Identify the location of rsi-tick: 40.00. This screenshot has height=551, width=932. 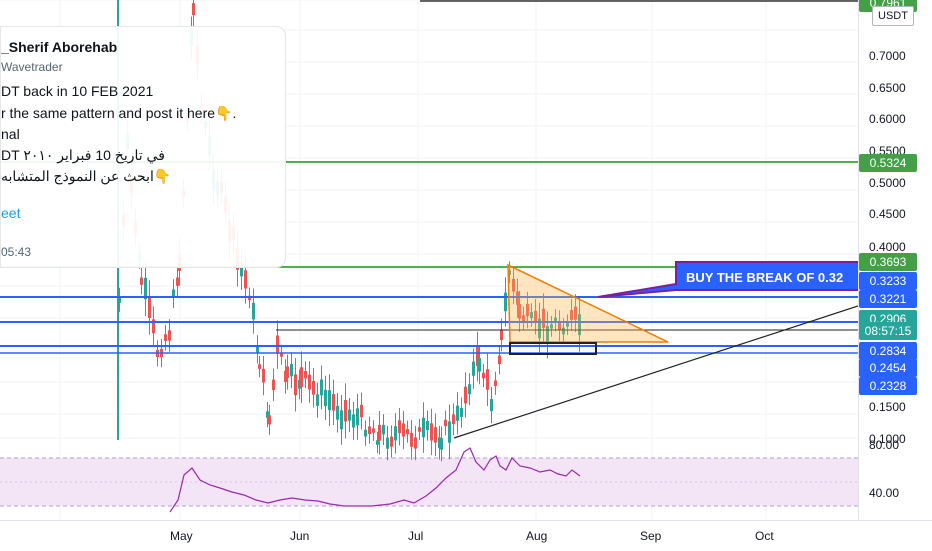
(884, 493).